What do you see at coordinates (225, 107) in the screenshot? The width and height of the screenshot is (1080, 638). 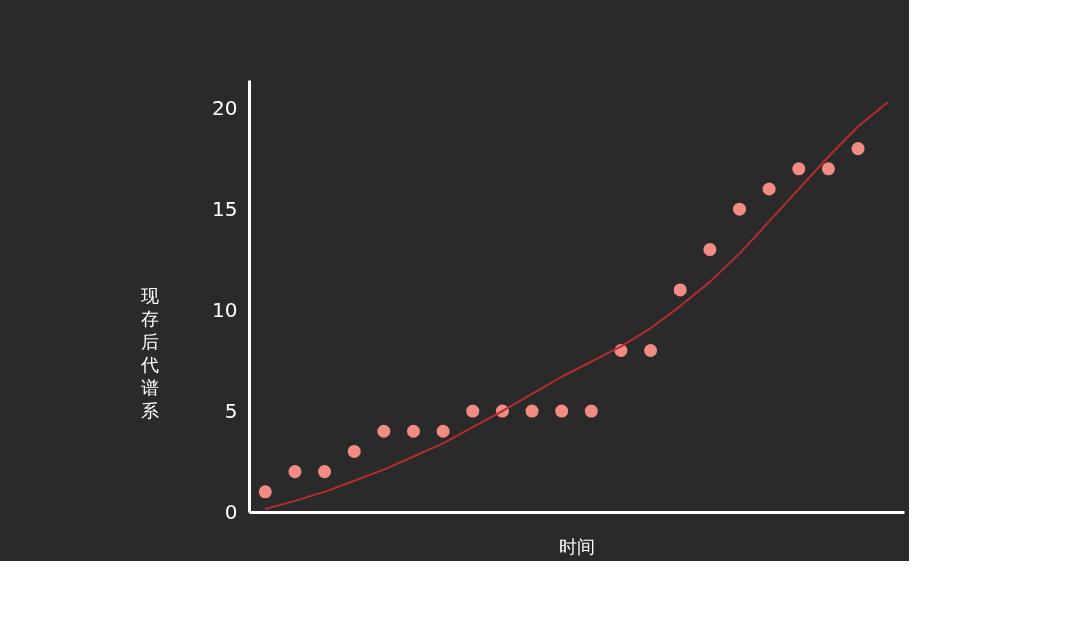 I see `y-tick-label: 20` at bounding box center [225, 107].